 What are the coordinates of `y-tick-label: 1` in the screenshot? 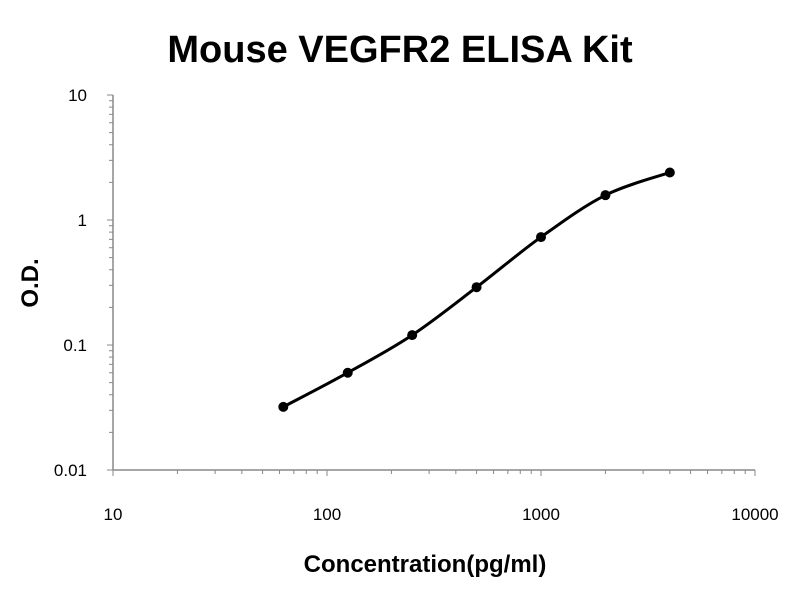 It's located at (82, 220).